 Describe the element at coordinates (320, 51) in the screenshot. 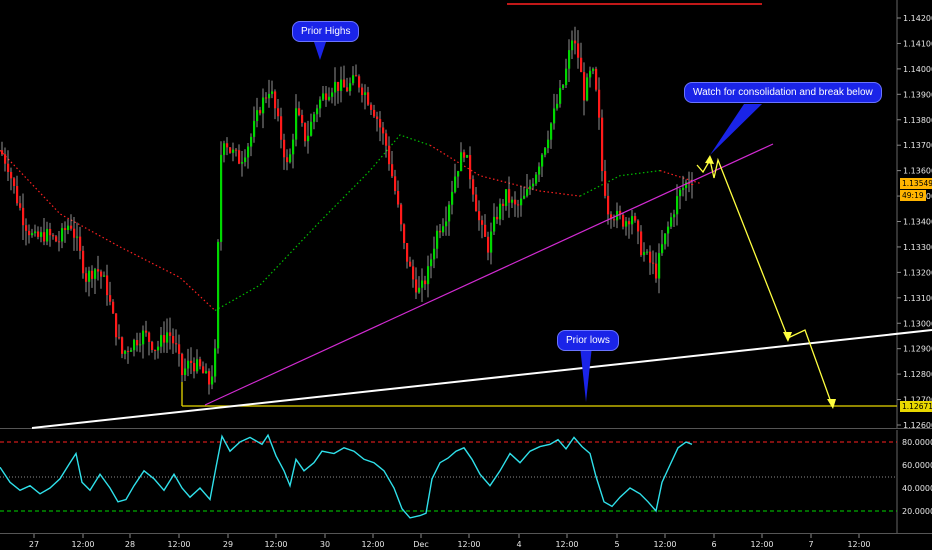

I see `prior-highs-pointer` at that location.